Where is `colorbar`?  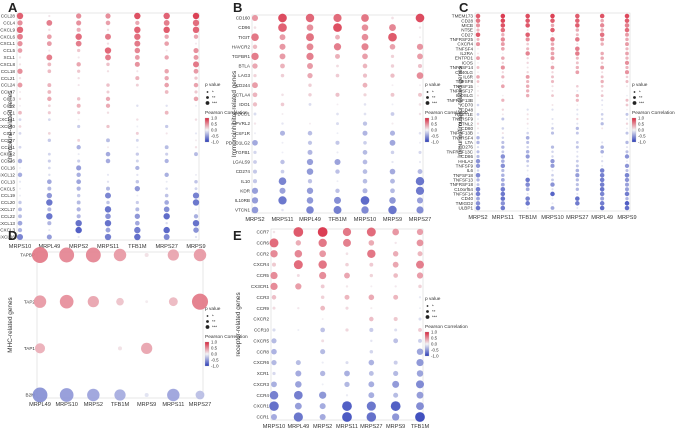 colorbar is located at coordinates (207, 354).